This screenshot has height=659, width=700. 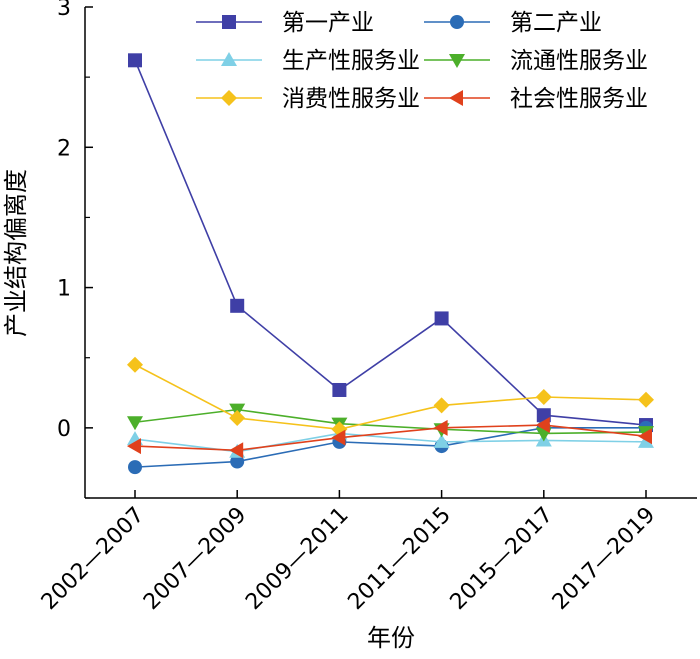 I want to click on legend-item: 第二产业, so click(x=513, y=23).